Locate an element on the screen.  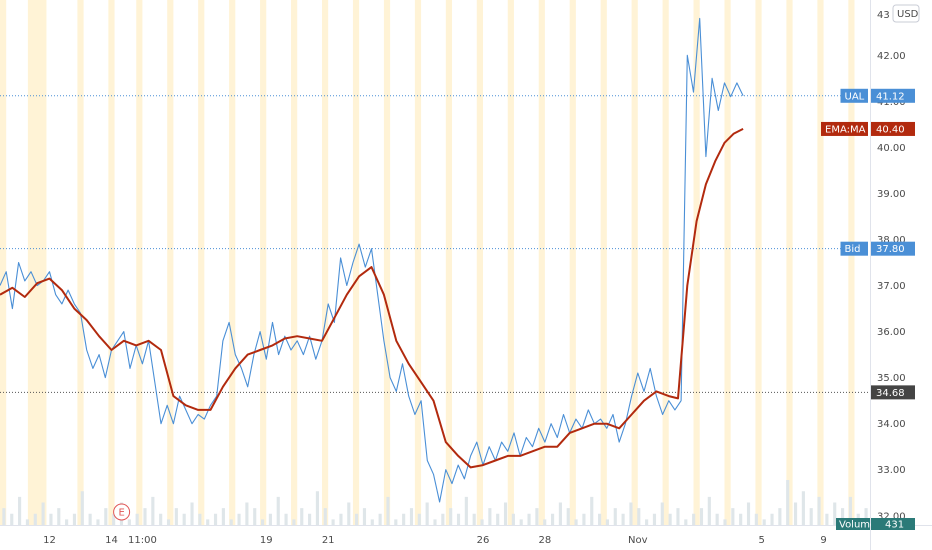
currency-button-label: USD is located at coordinates (908, 14).